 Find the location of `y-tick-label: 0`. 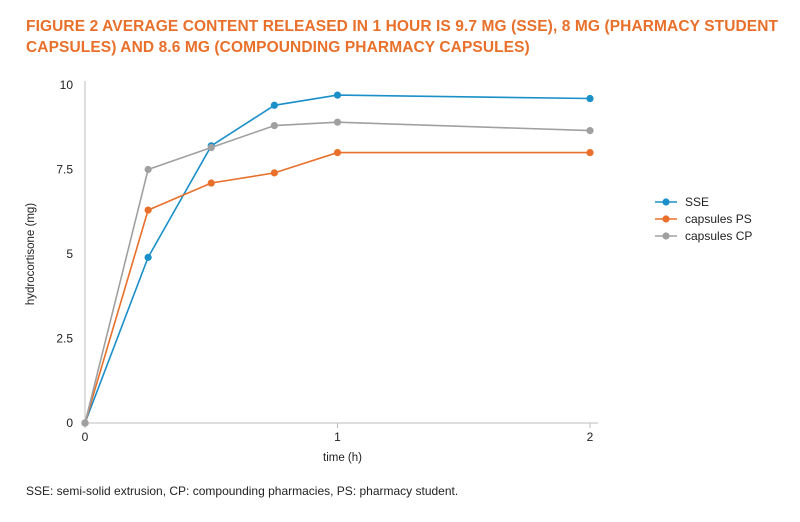

y-tick-label: 0 is located at coordinates (69, 423).